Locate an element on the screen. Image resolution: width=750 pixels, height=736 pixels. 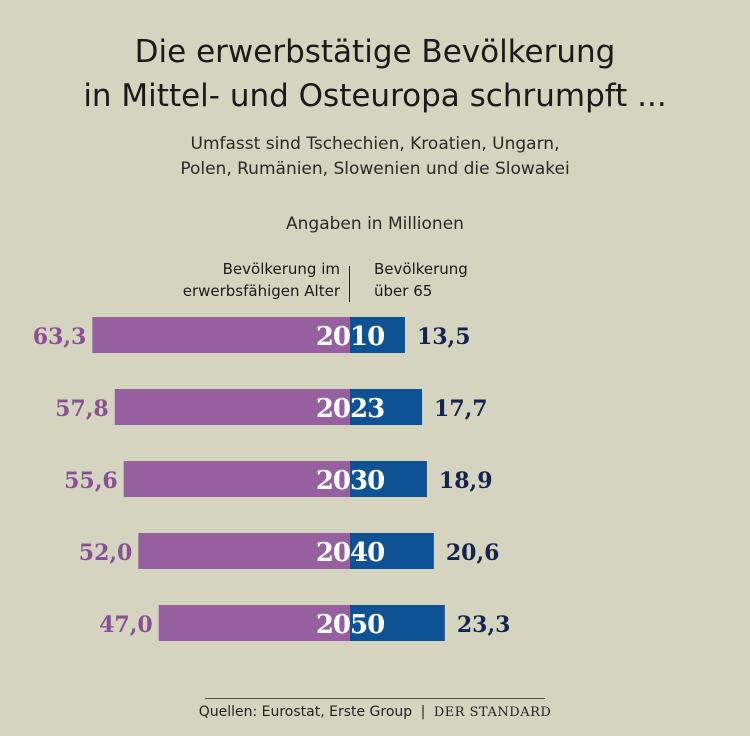
year-label-2040: 2040 is located at coordinates (350, 553).